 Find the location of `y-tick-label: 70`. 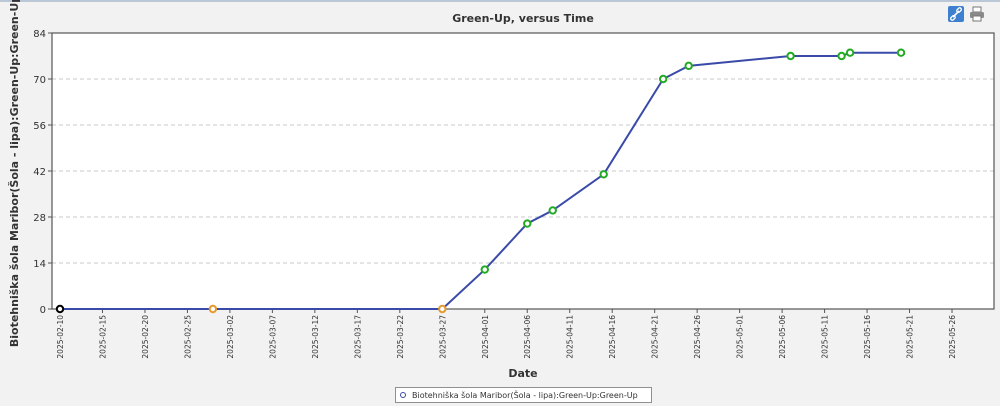

y-tick-label: 70 is located at coordinates (39, 80).